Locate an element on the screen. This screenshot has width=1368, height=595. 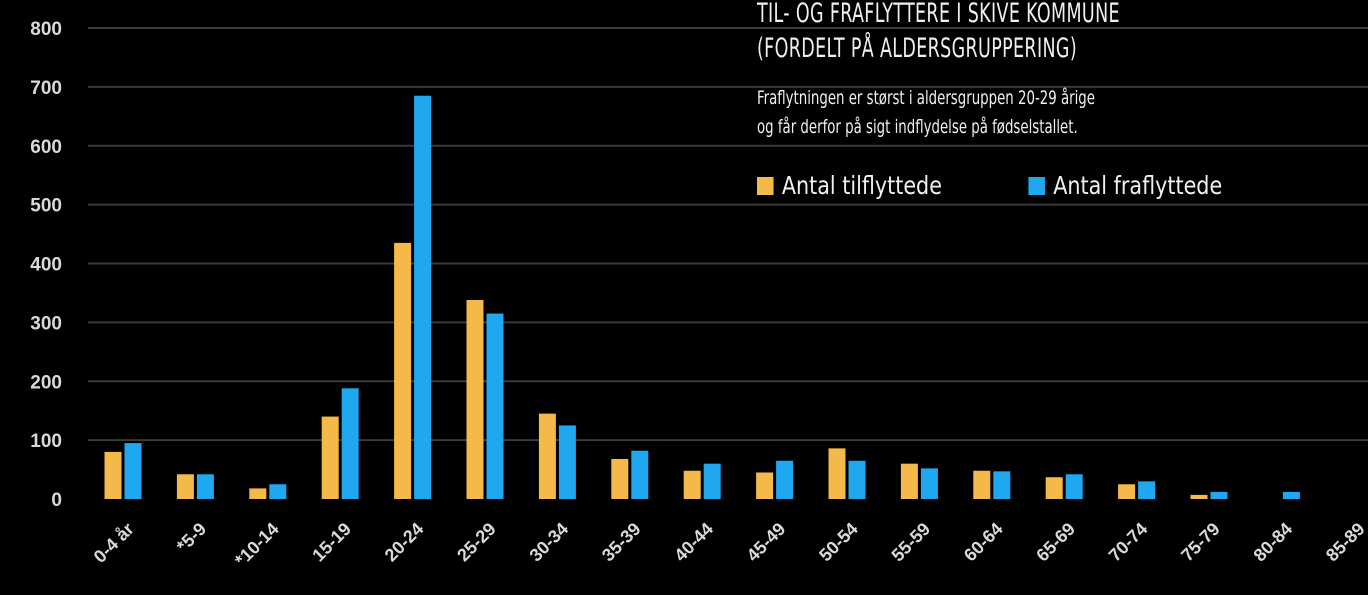
y-tick-label-500: 500 is located at coordinates (46, 206).